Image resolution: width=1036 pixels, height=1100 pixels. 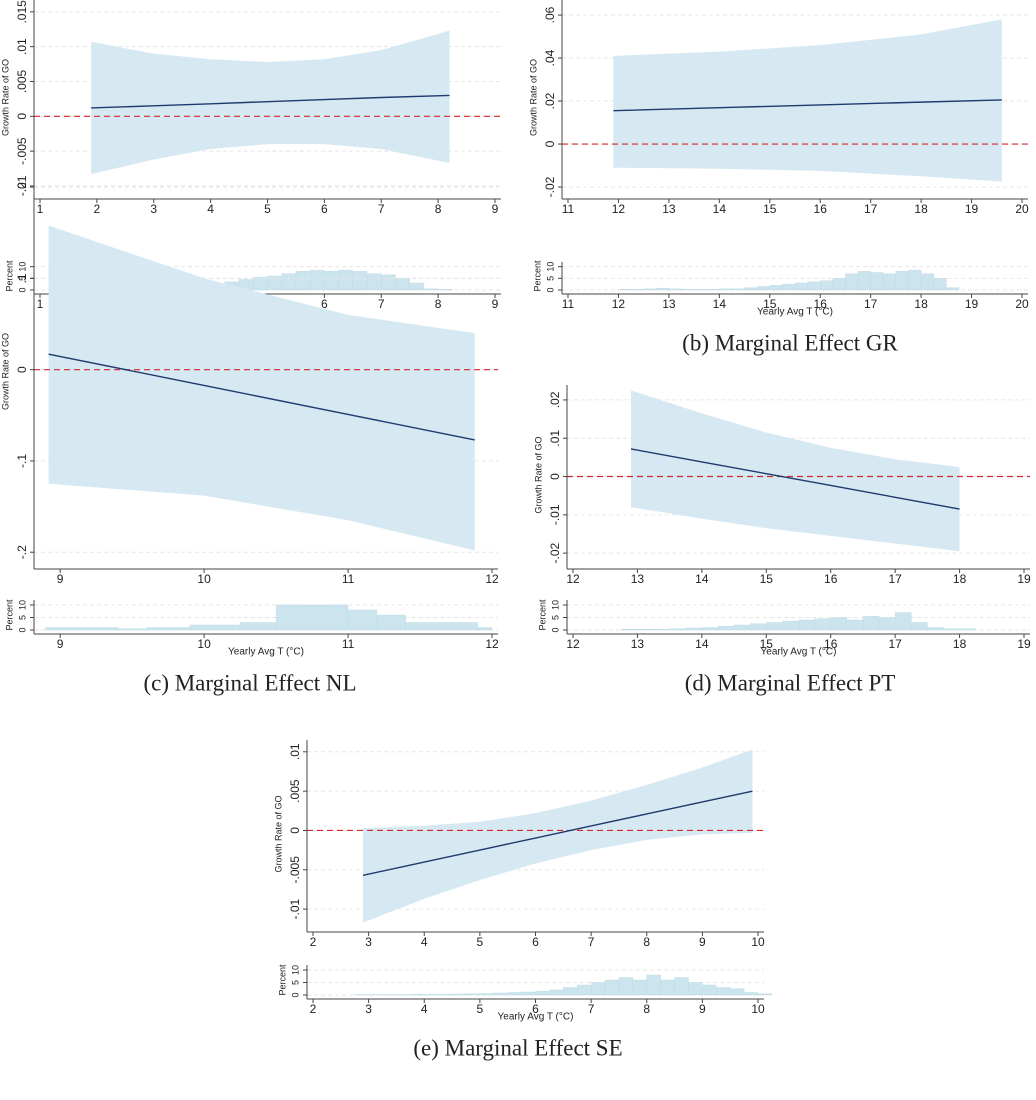 I want to click on x-tick-label: 20, so click(x=1022, y=209).